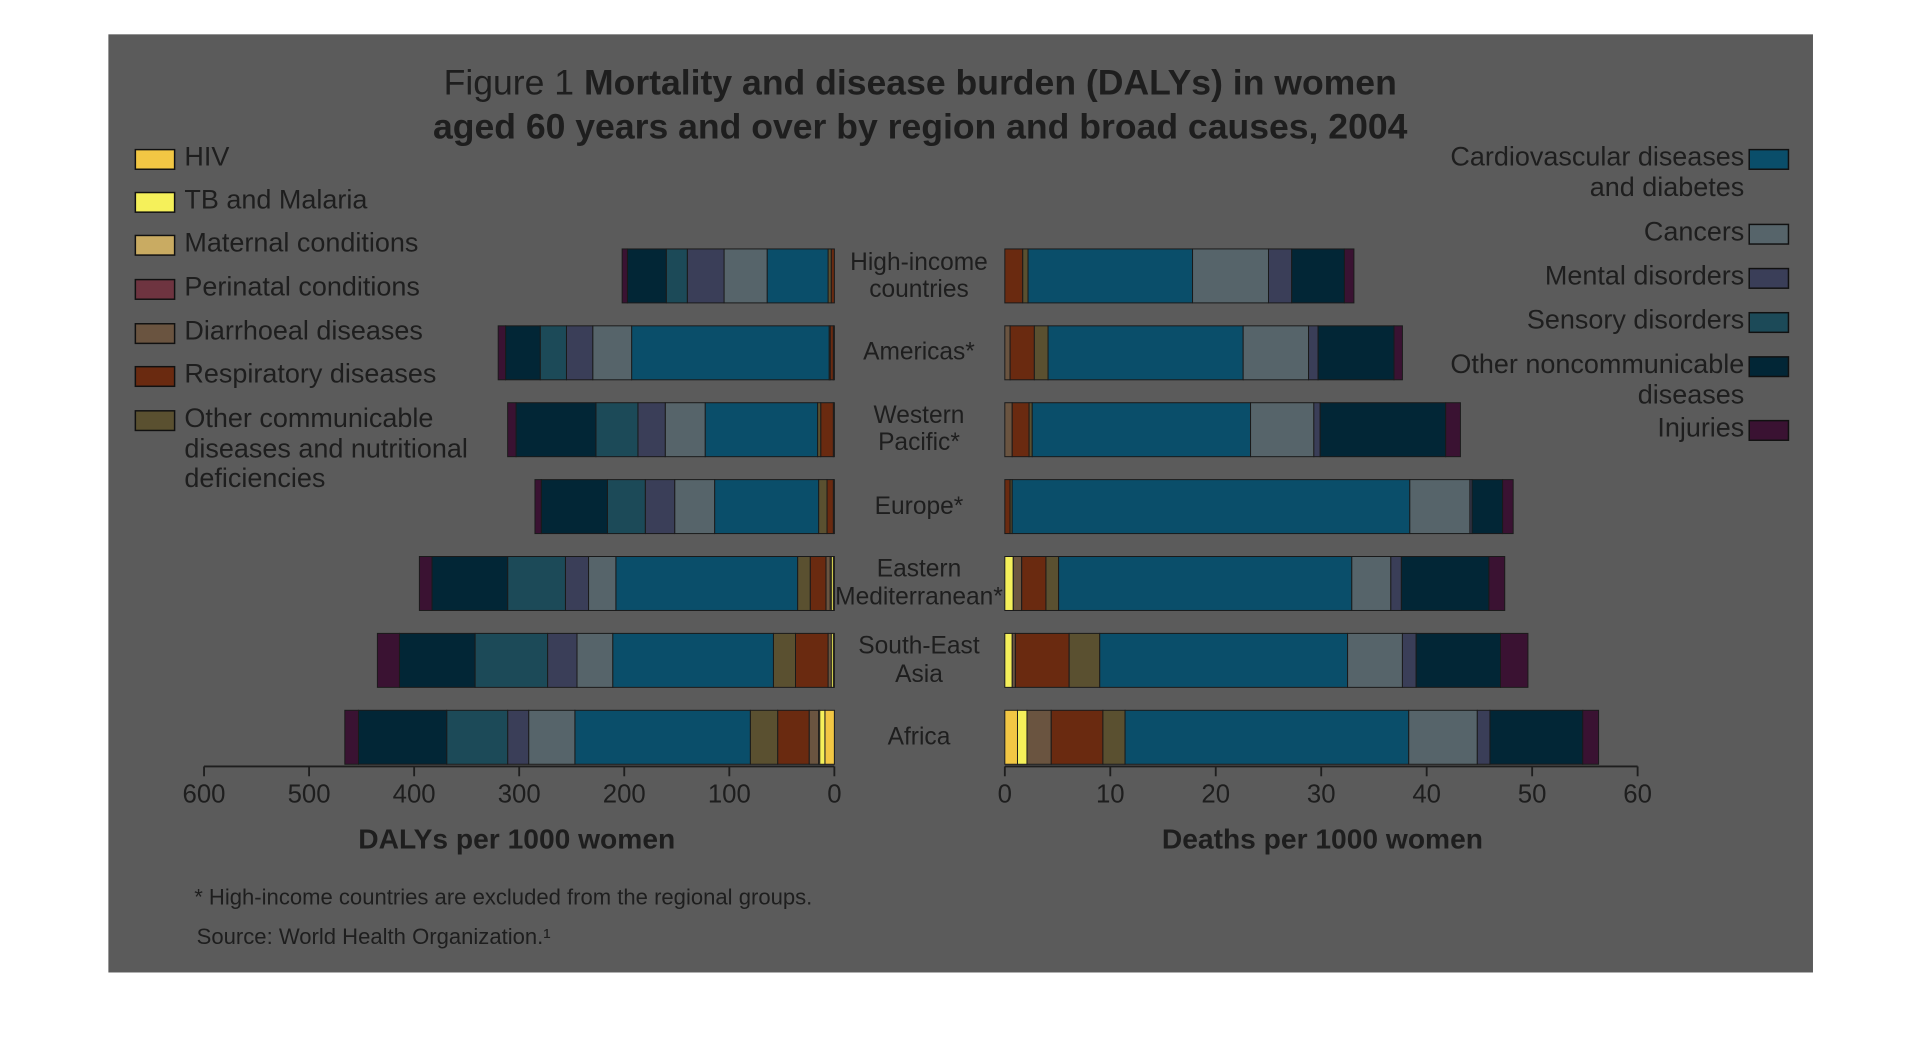  I want to click on legend-label-box: Cardiovascular diseases and diabetes, so click(1597, 172).